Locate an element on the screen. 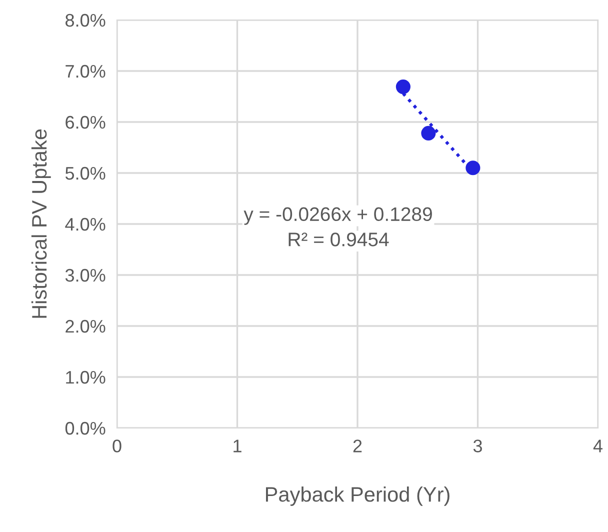 The height and width of the screenshot is (532, 608). annotation: R² = 0.9454 is located at coordinates (338, 239).